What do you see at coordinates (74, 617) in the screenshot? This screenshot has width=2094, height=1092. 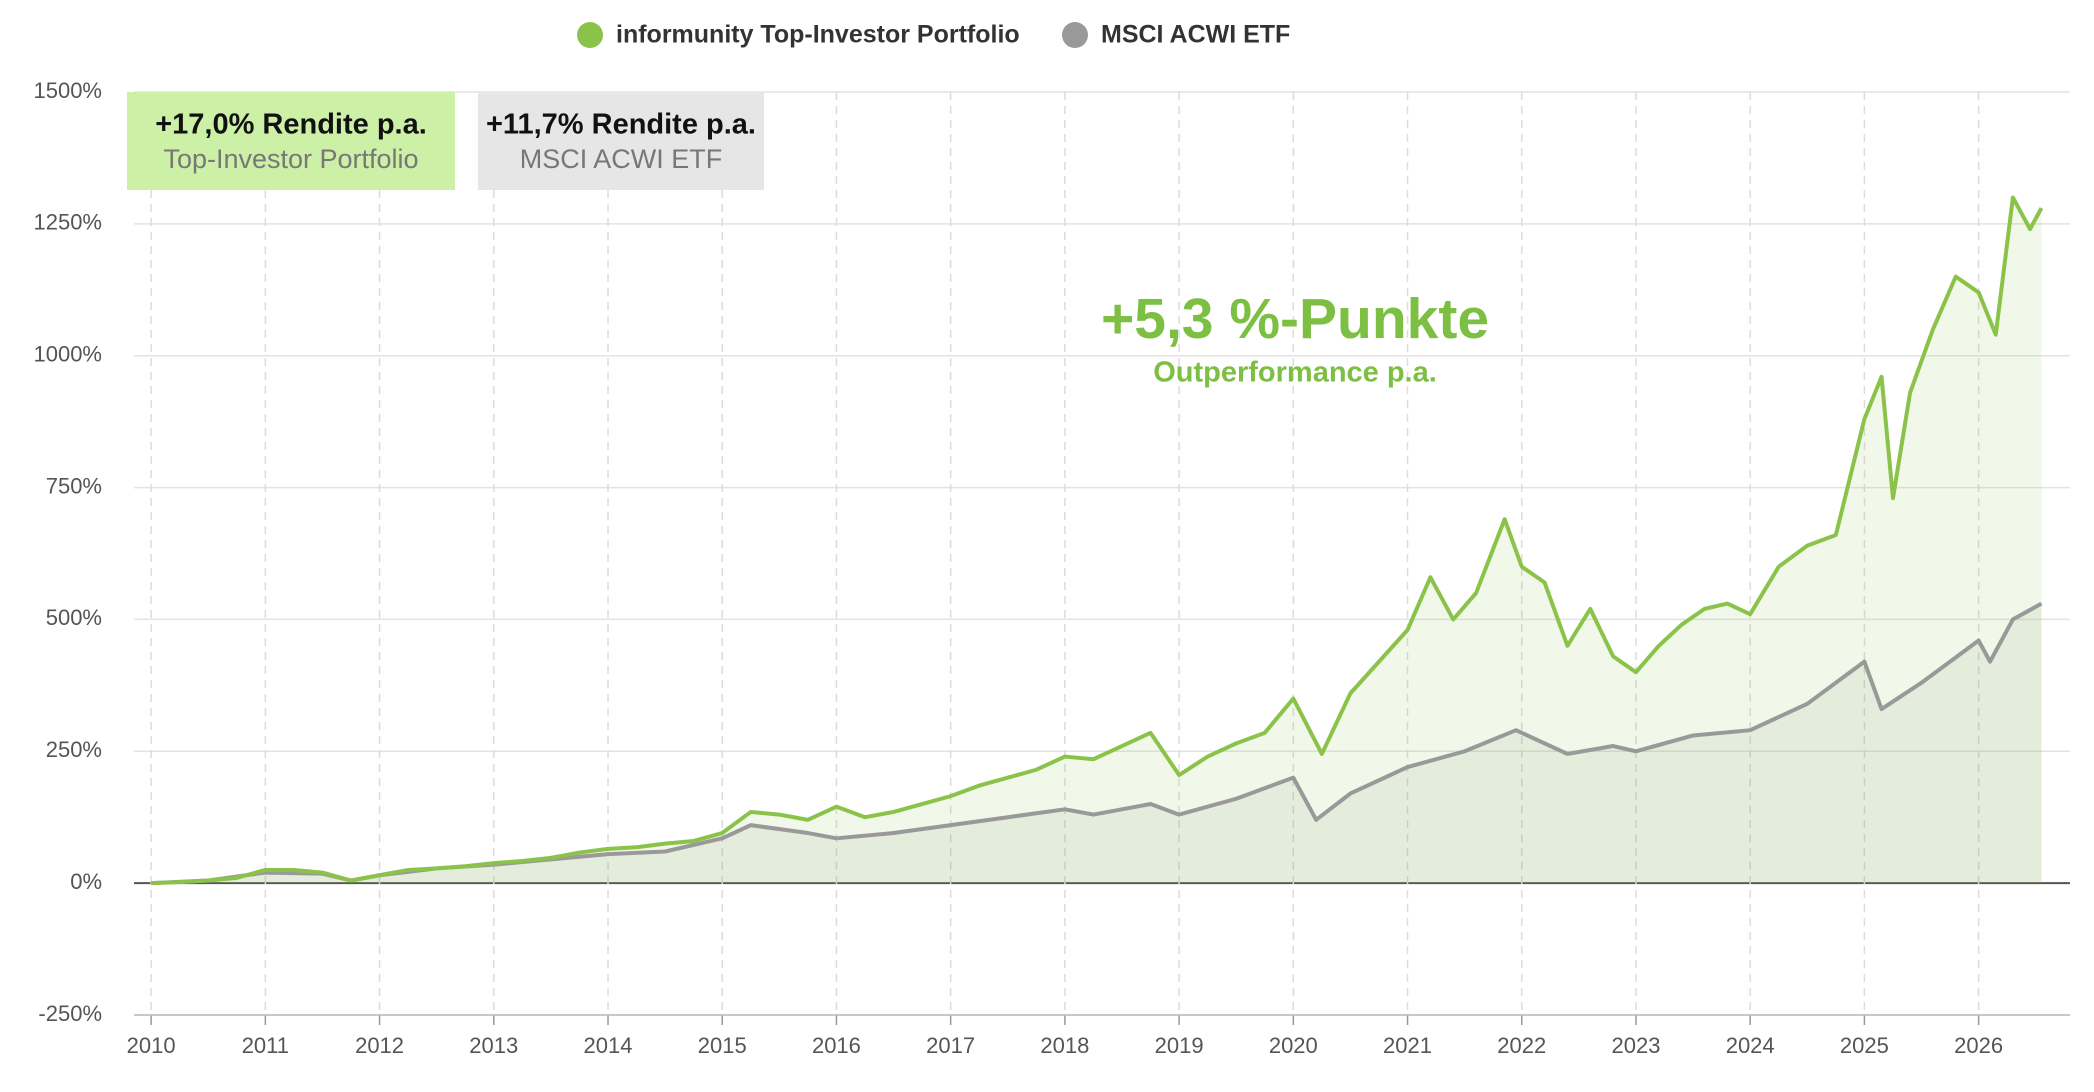 I see `y-tick-label: 500%` at bounding box center [74, 617].